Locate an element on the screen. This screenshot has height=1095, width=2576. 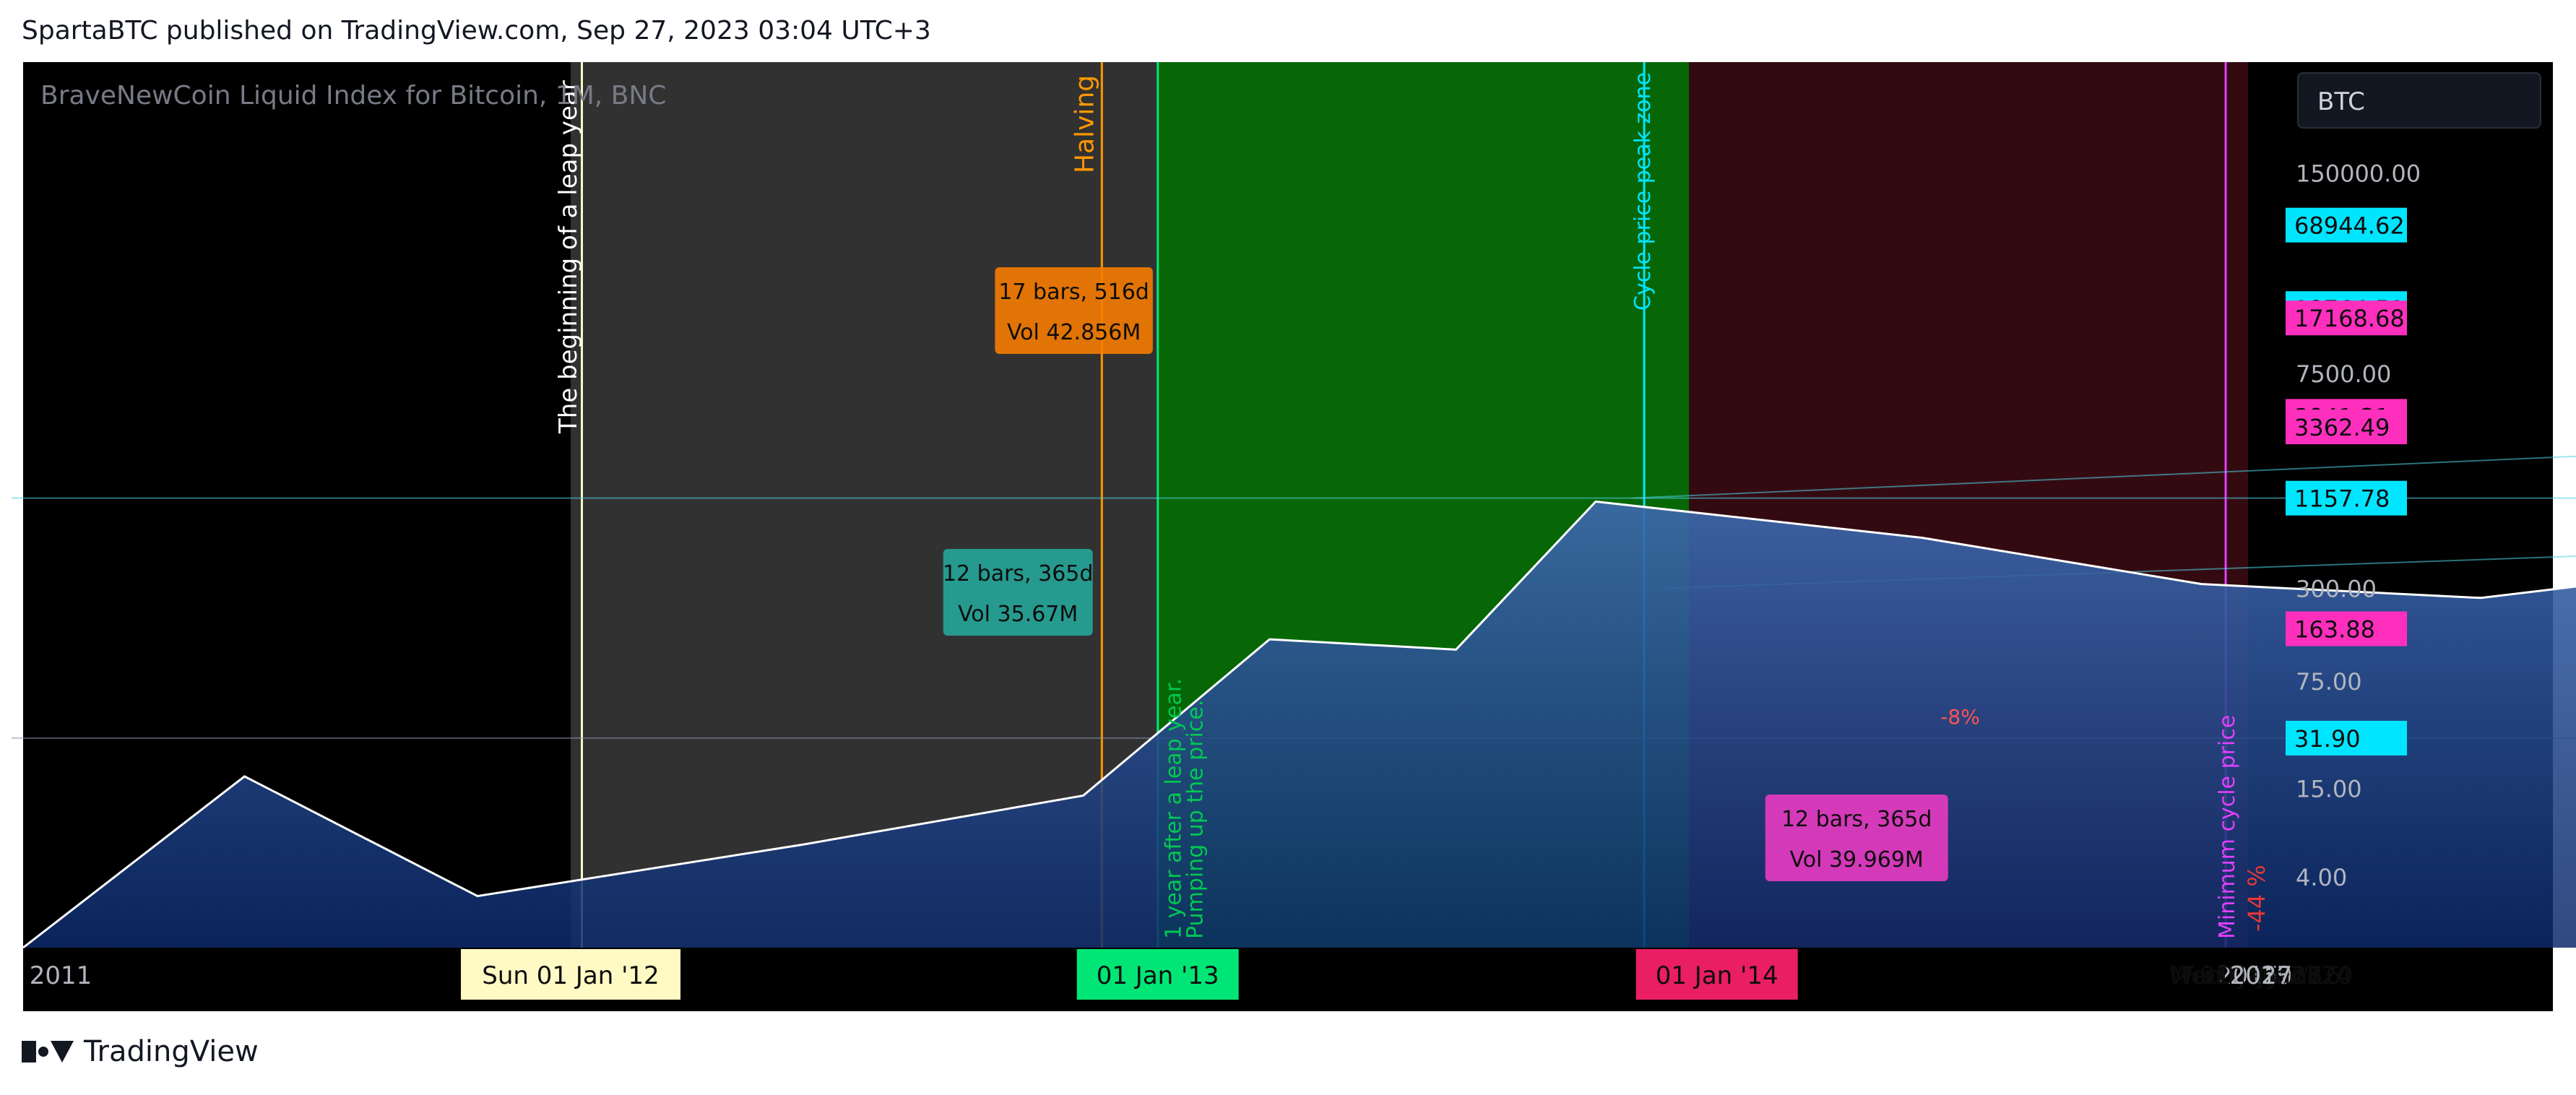
time-tick-label: 01 Jan '21 is located at coordinates (2261, 976).